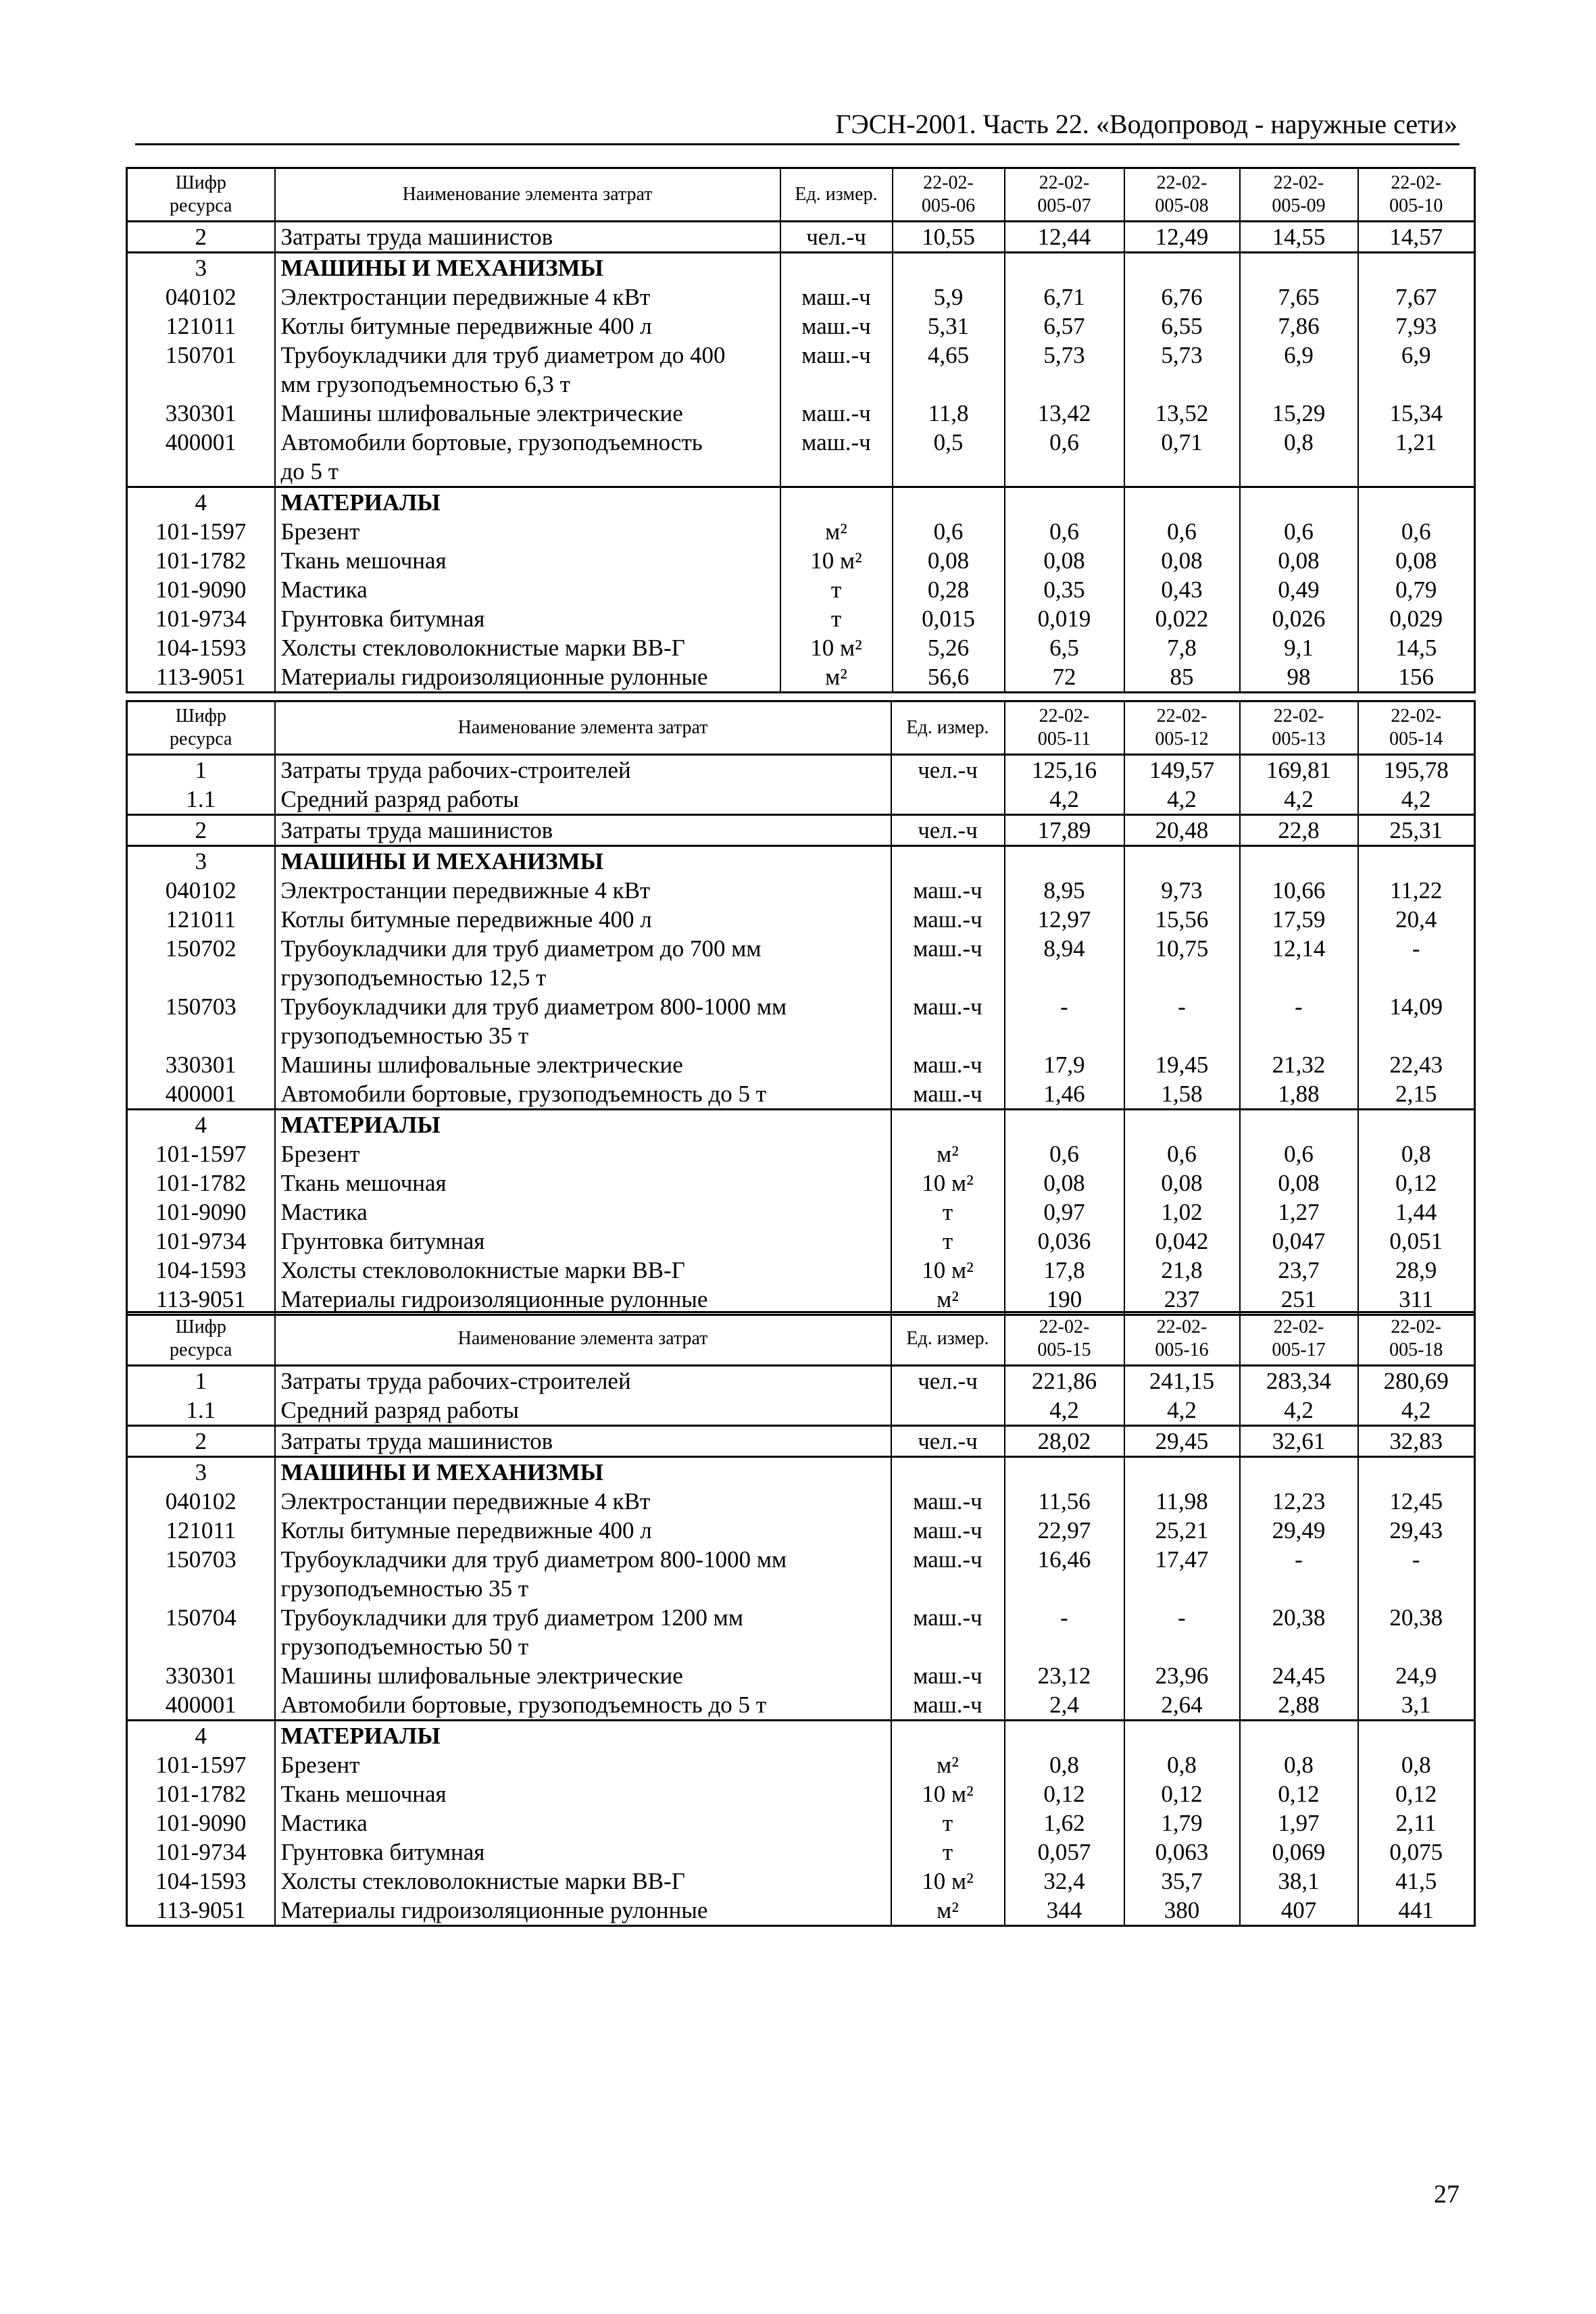 The image size is (1596, 2314). What do you see at coordinates (1182, 589) in the screenshot?
I see `value-cell: 0,43` at bounding box center [1182, 589].